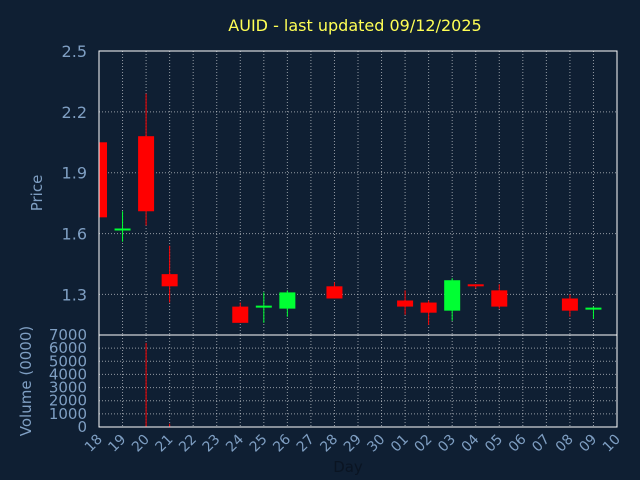  What do you see at coordinates (37, 193) in the screenshot?
I see `price-axis-label: Price` at bounding box center [37, 193].